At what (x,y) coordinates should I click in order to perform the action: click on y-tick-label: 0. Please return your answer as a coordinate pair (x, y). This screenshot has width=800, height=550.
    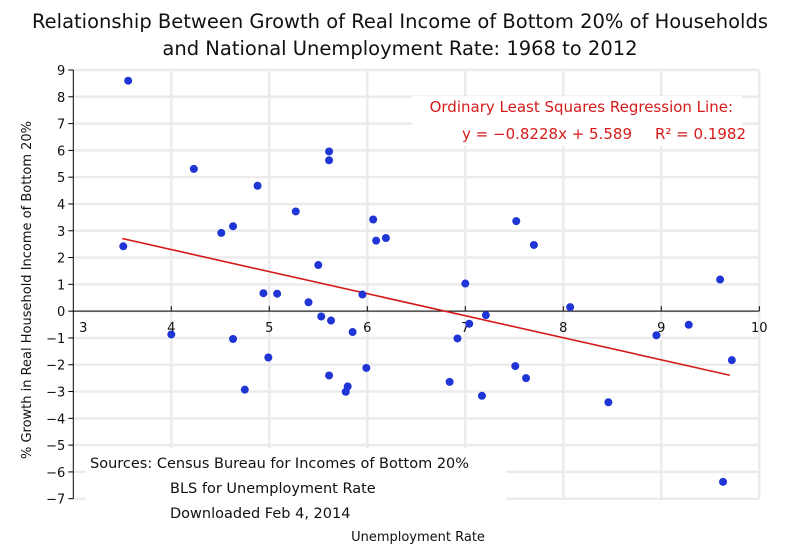
    Looking at the image, I should click on (61, 312).